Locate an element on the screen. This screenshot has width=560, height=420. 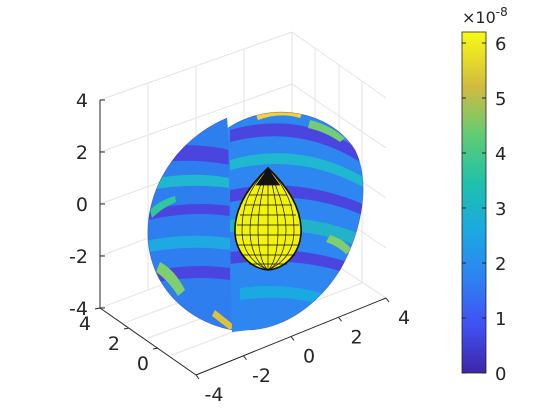
z-axis-ticks: -4 -2 0 2 4 is located at coordinates (87, 205).